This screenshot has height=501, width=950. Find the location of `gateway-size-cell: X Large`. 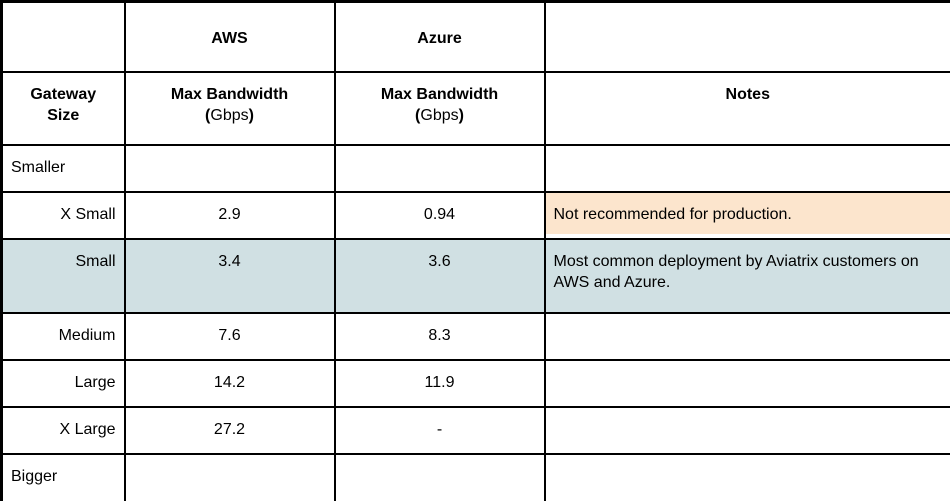

gateway-size-cell: X Large is located at coordinates (63, 430).